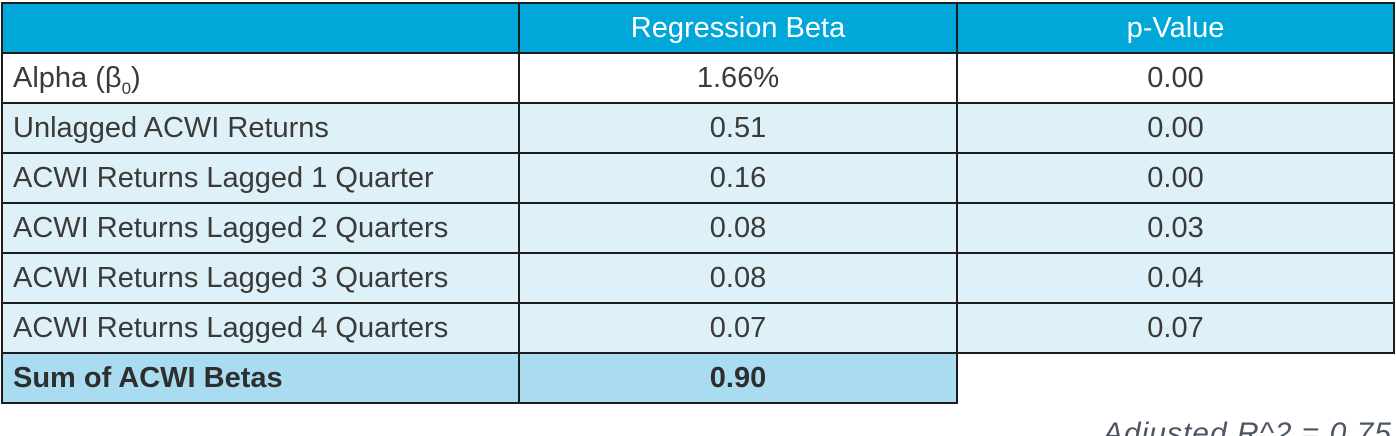 This screenshot has height=436, width=1396. What do you see at coordinates (260, 78) in the screenshot?
I see `row-label-alpha: Alpha (β0)` at bounding box center [260, 78].